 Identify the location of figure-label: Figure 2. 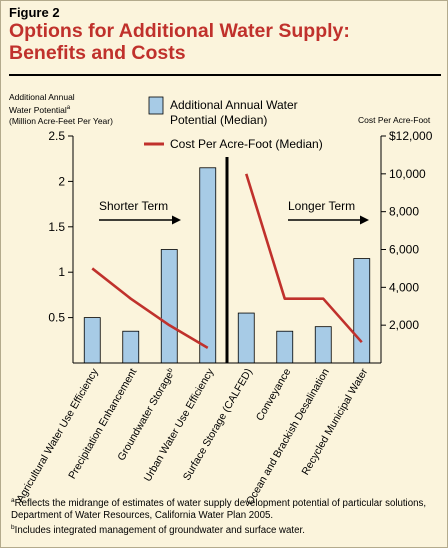
(34, 12).